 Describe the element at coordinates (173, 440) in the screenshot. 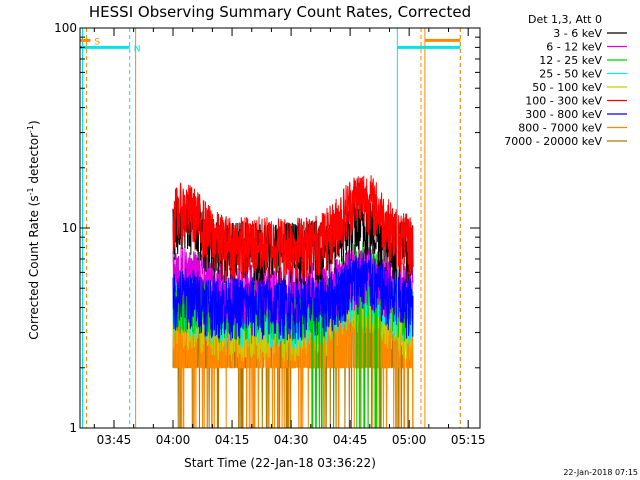

I see `x-tick-label: 04:00` at that location.